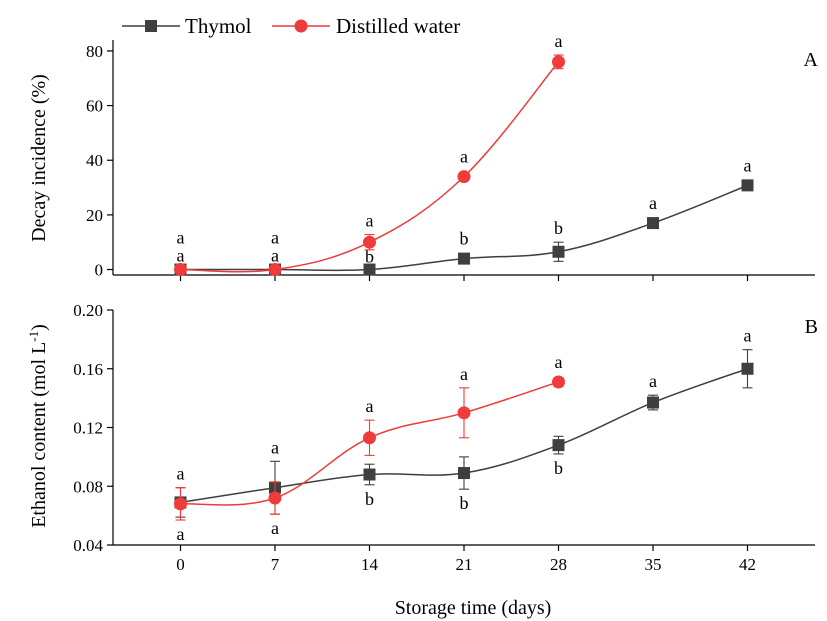 This screenshot has width=827, height=621. Describe the element at coordinates (39, 158) in the screenshot. I see `panel-a-ylabel: Decay incidence (%)` at that location.